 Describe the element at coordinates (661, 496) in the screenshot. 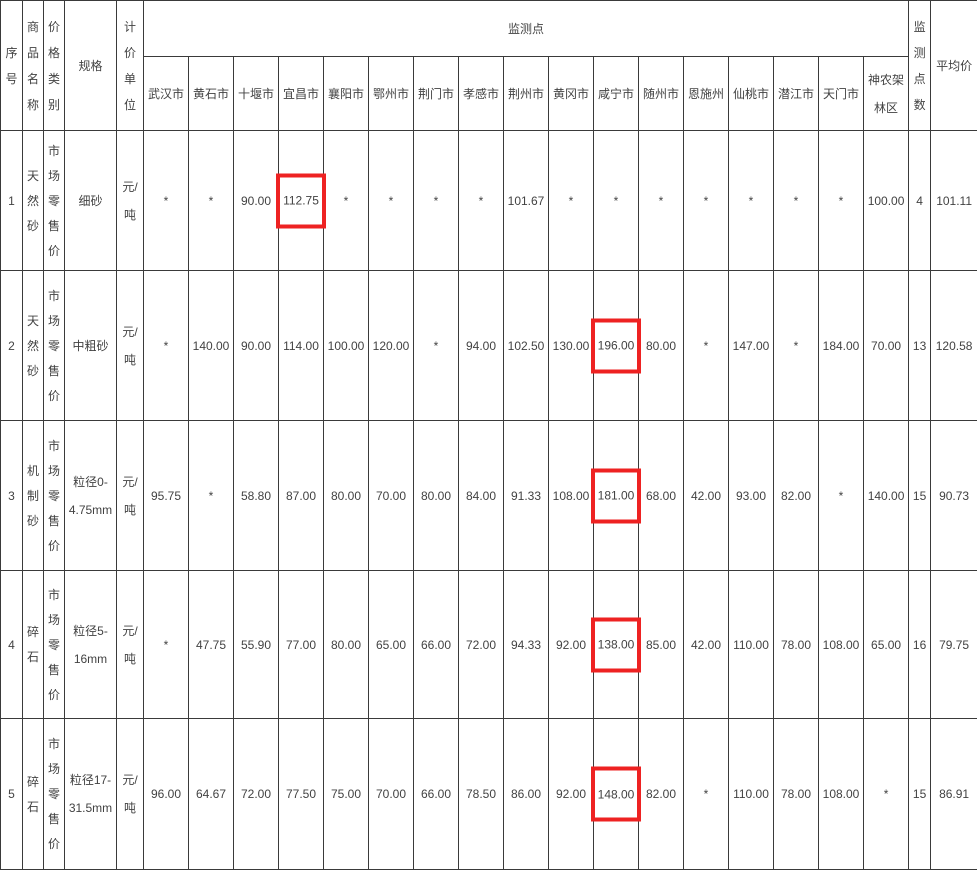

I see `price-cell: 68.00` at that location.